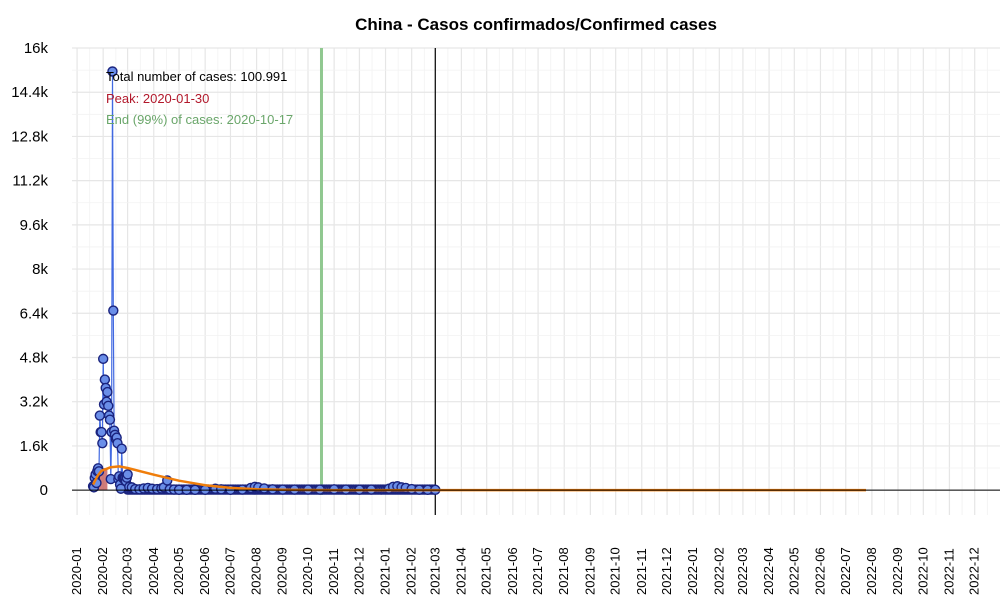 Image resolution: width=1000 pixels, height=600 pixels. Describe the element at coordinates (641, 571) in the screenshot. I see `x-tick-label: 2021-11` at that location.